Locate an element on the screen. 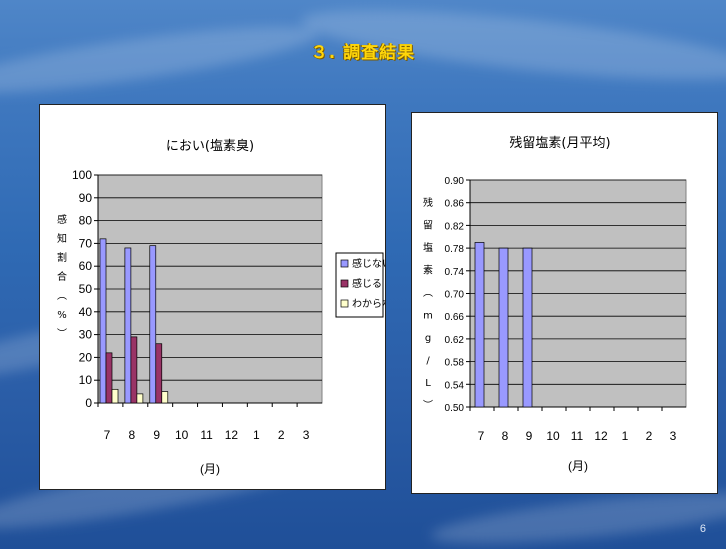  y-tick-label: 50 is located at coordinates (86, 289).